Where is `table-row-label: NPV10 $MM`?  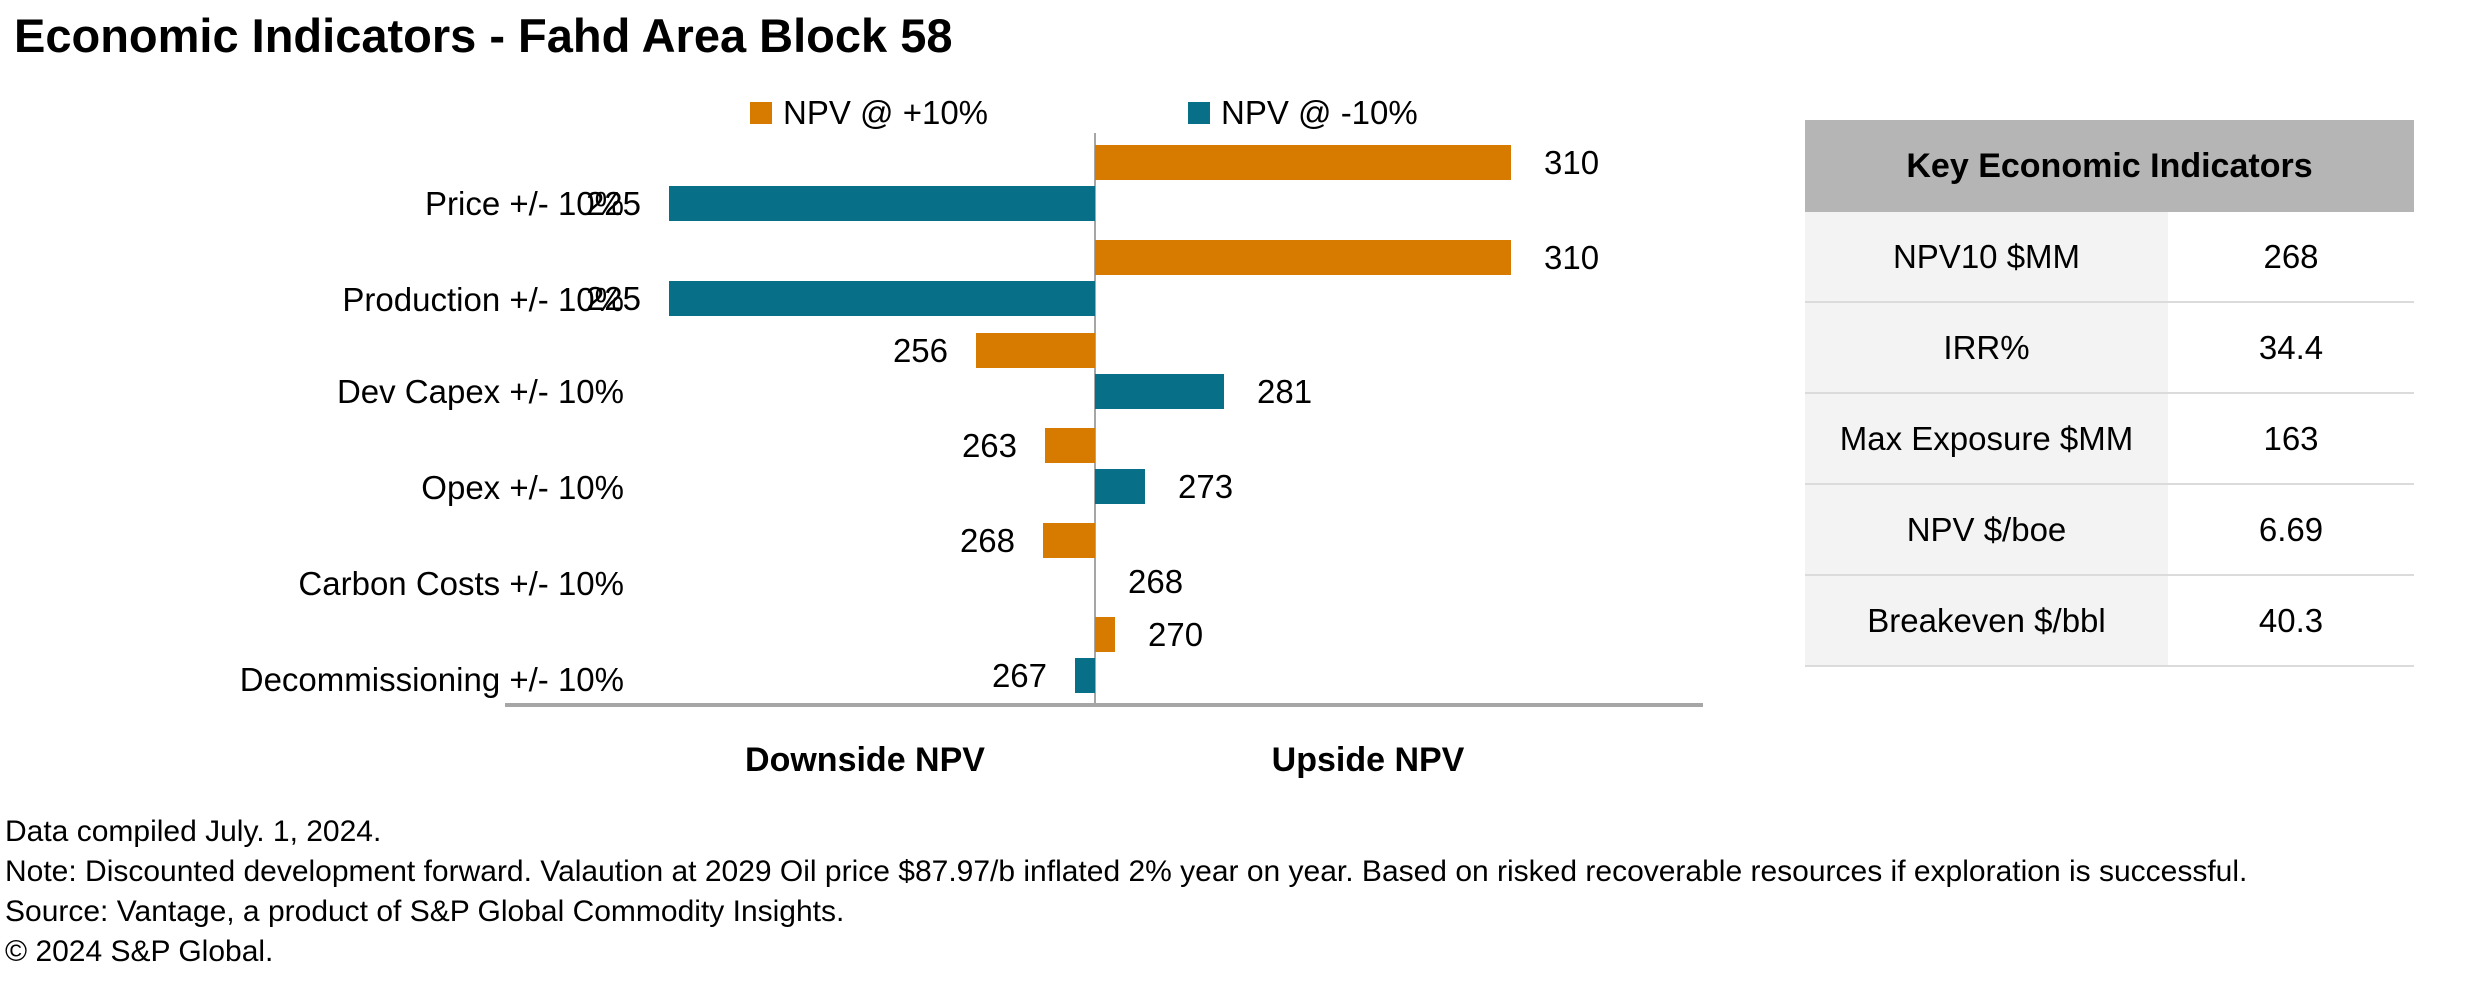
table-row-label: NPV10 $MM is located at coordinates (1986, 256).